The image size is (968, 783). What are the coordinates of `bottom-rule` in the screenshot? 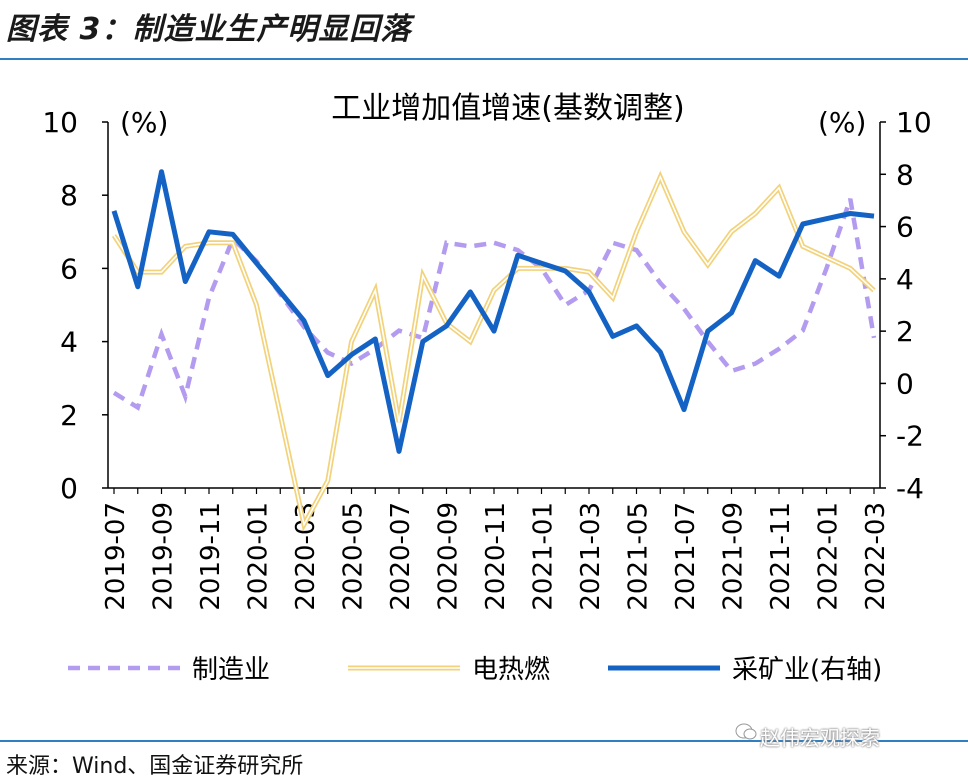 It's located at (484, 741).